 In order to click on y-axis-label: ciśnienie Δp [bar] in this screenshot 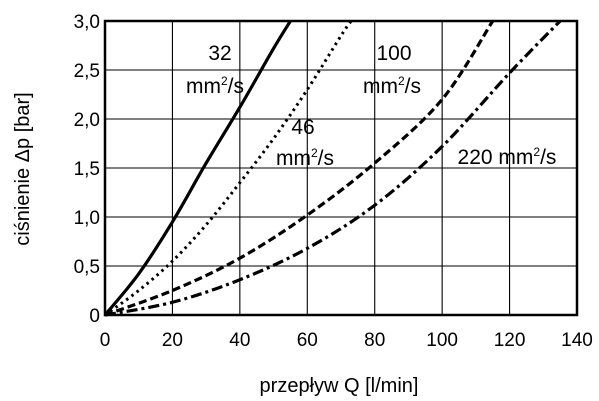, I will do `click(23, 168)`.